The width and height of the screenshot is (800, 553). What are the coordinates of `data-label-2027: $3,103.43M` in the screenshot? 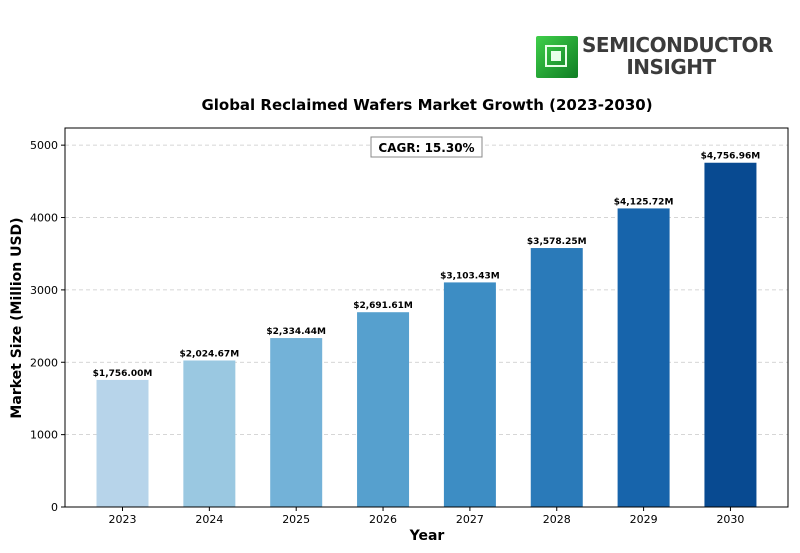 It's located at (470, 276).